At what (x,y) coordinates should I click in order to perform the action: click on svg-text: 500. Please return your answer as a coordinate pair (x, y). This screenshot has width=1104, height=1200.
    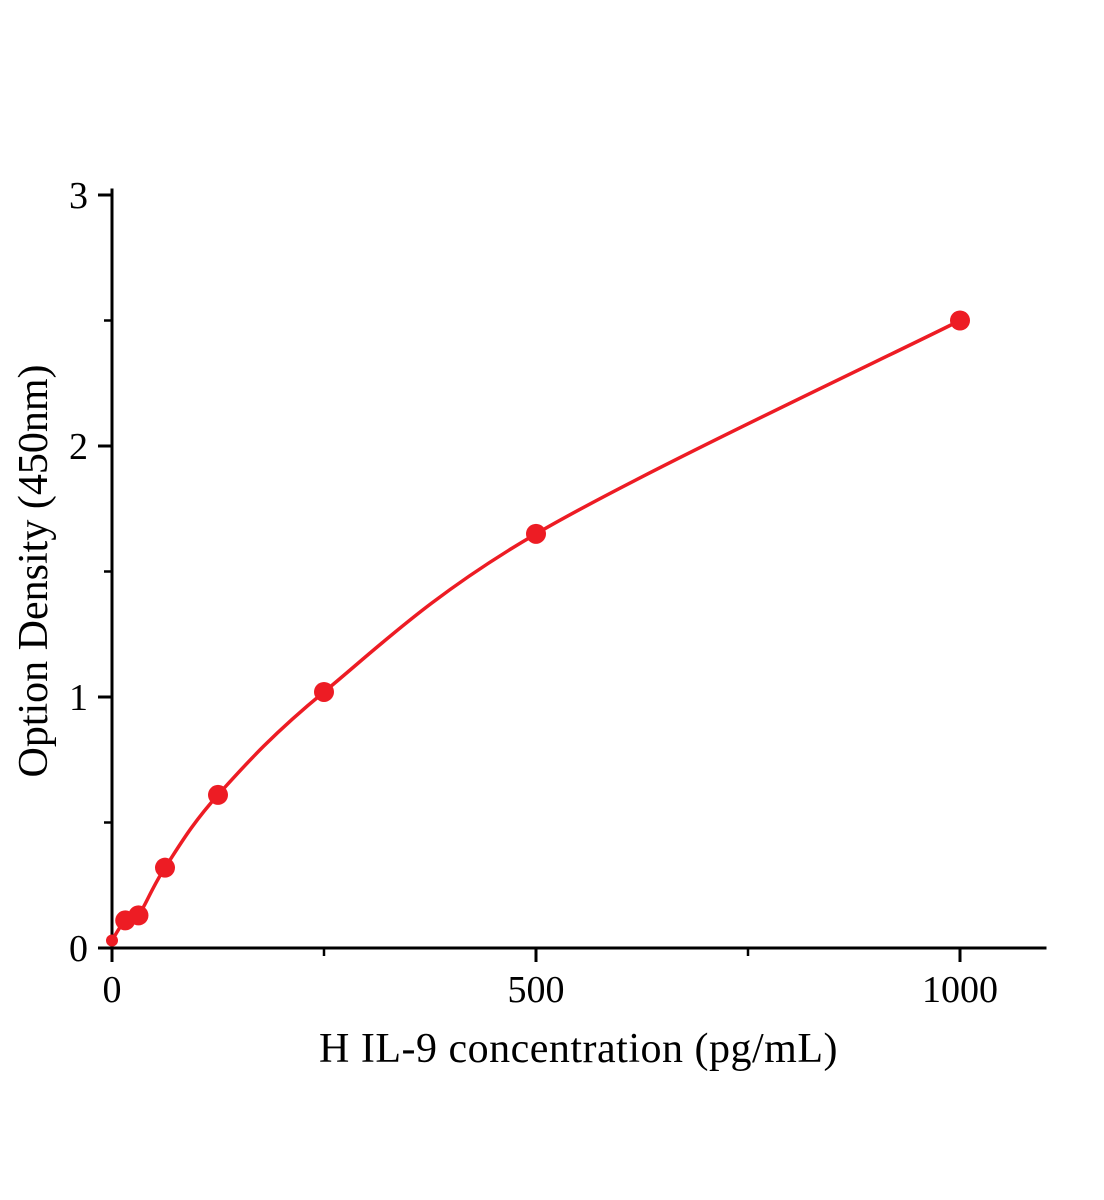
    Looking at the image, I should click on (536, 990).